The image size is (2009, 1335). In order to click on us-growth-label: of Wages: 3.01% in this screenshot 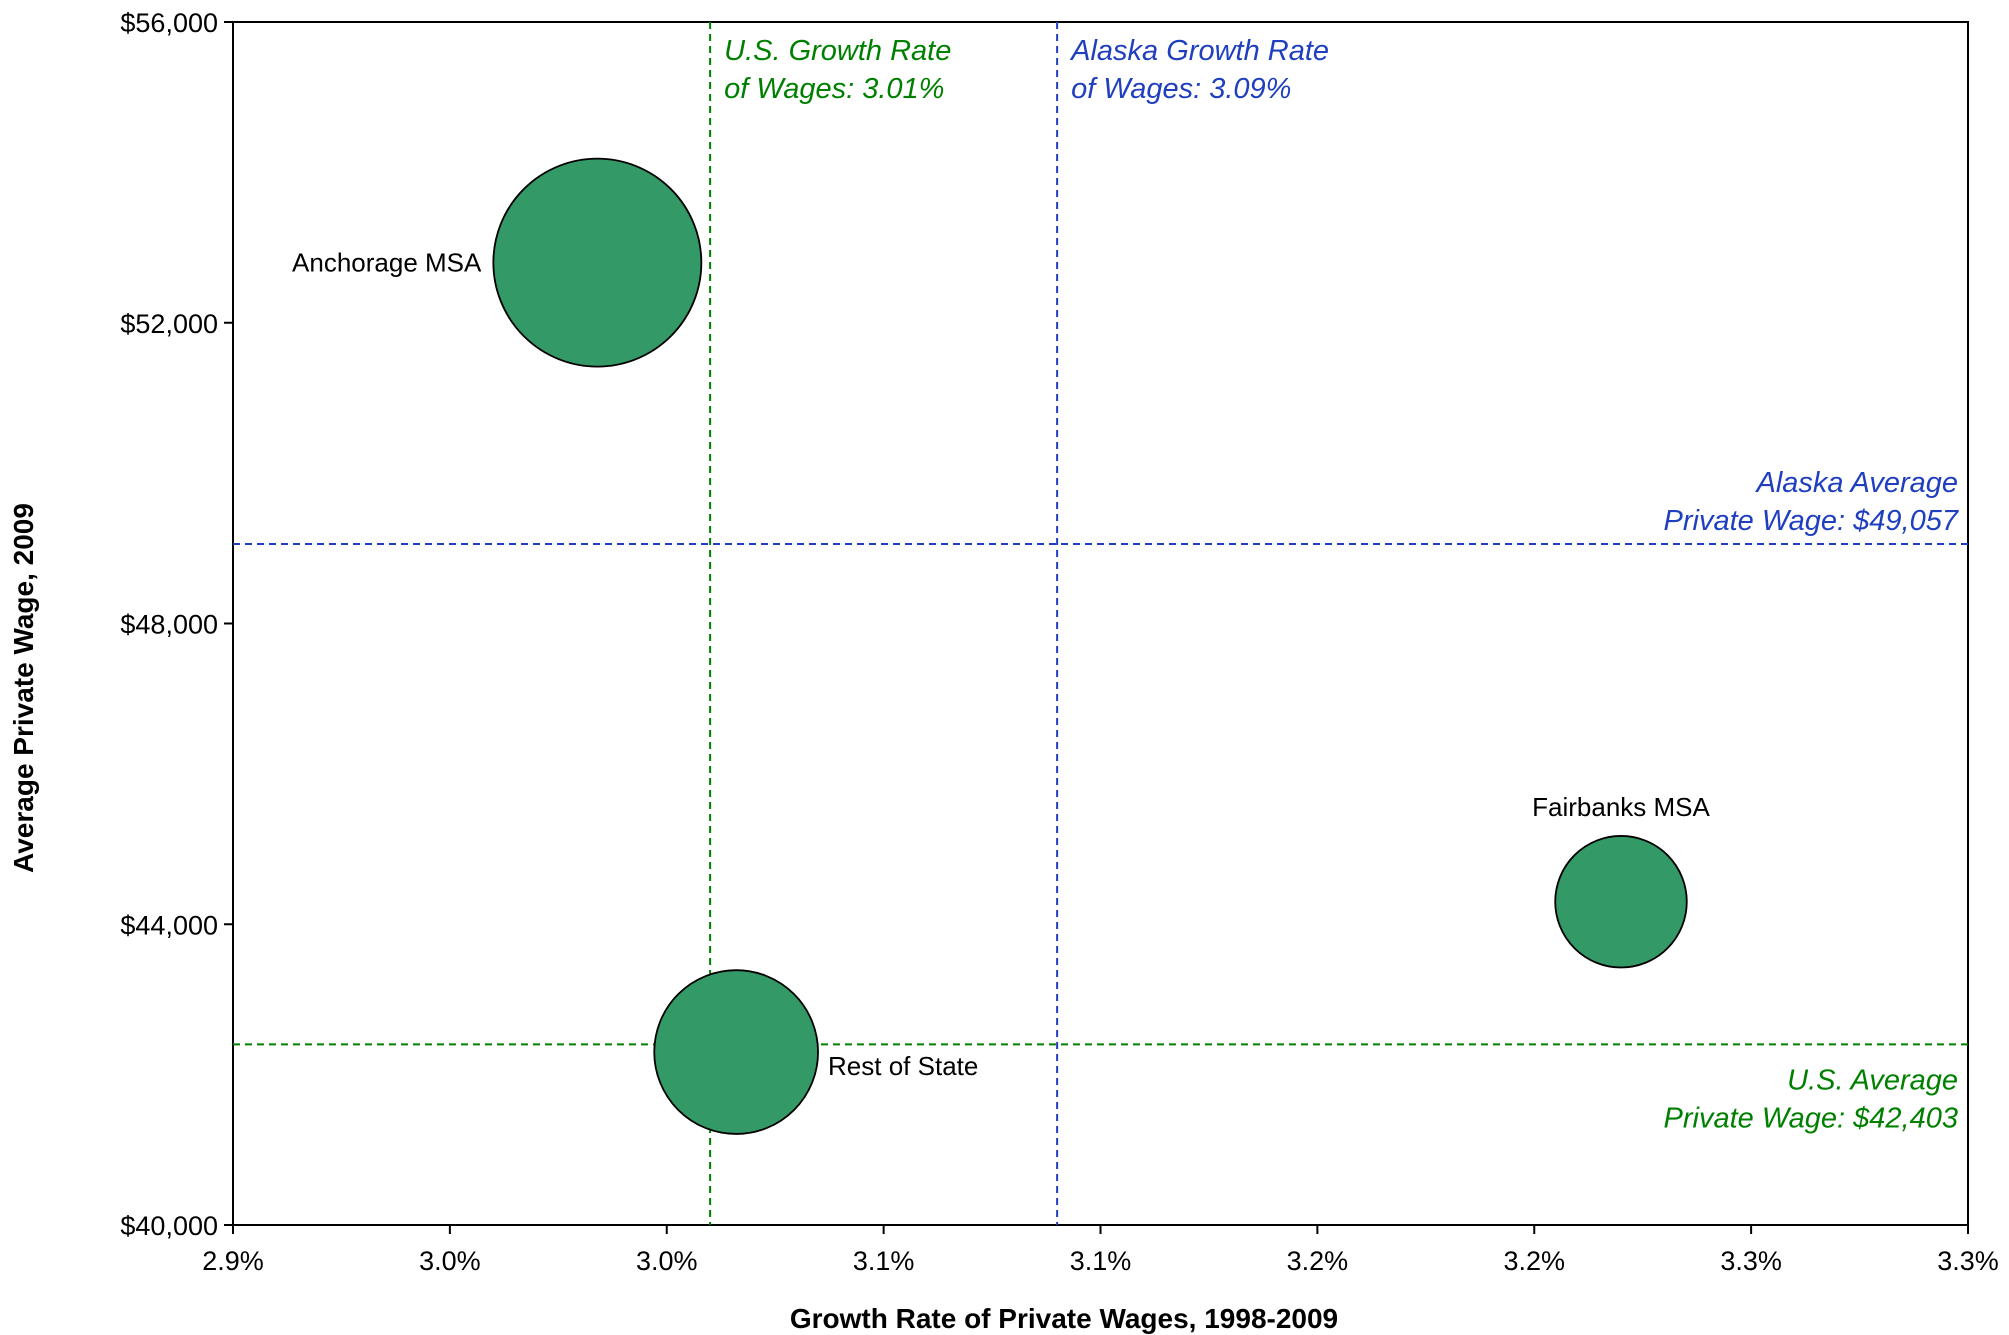, I will do `click(834, 89)`.